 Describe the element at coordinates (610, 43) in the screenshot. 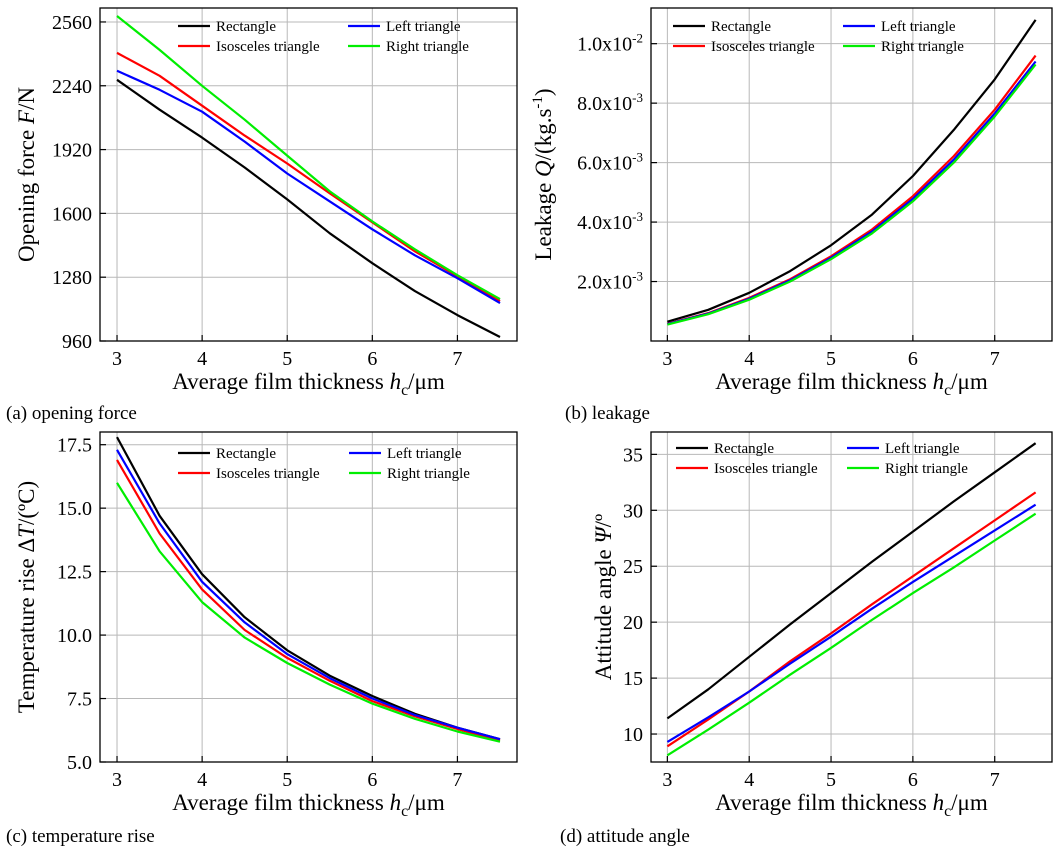

I see `y-tick-label: 1.0x10⁻²` at that location.